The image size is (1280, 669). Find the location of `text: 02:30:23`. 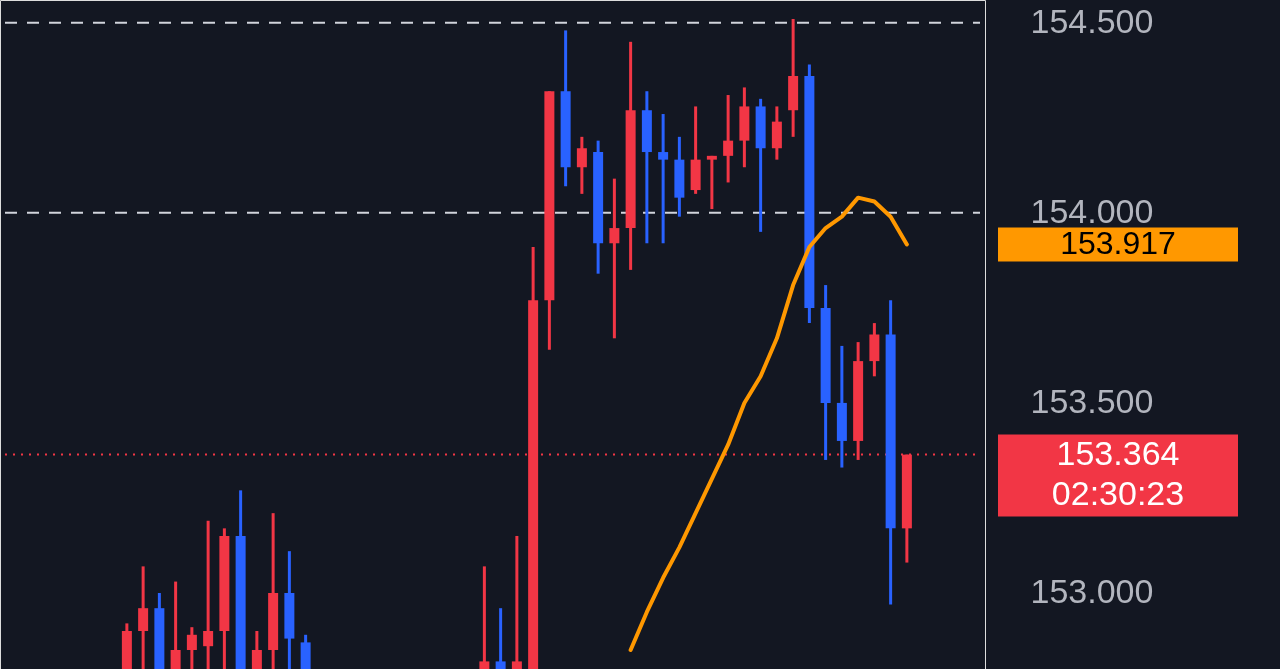

text: 02:30:23 is located at coordinates (1118, 492).